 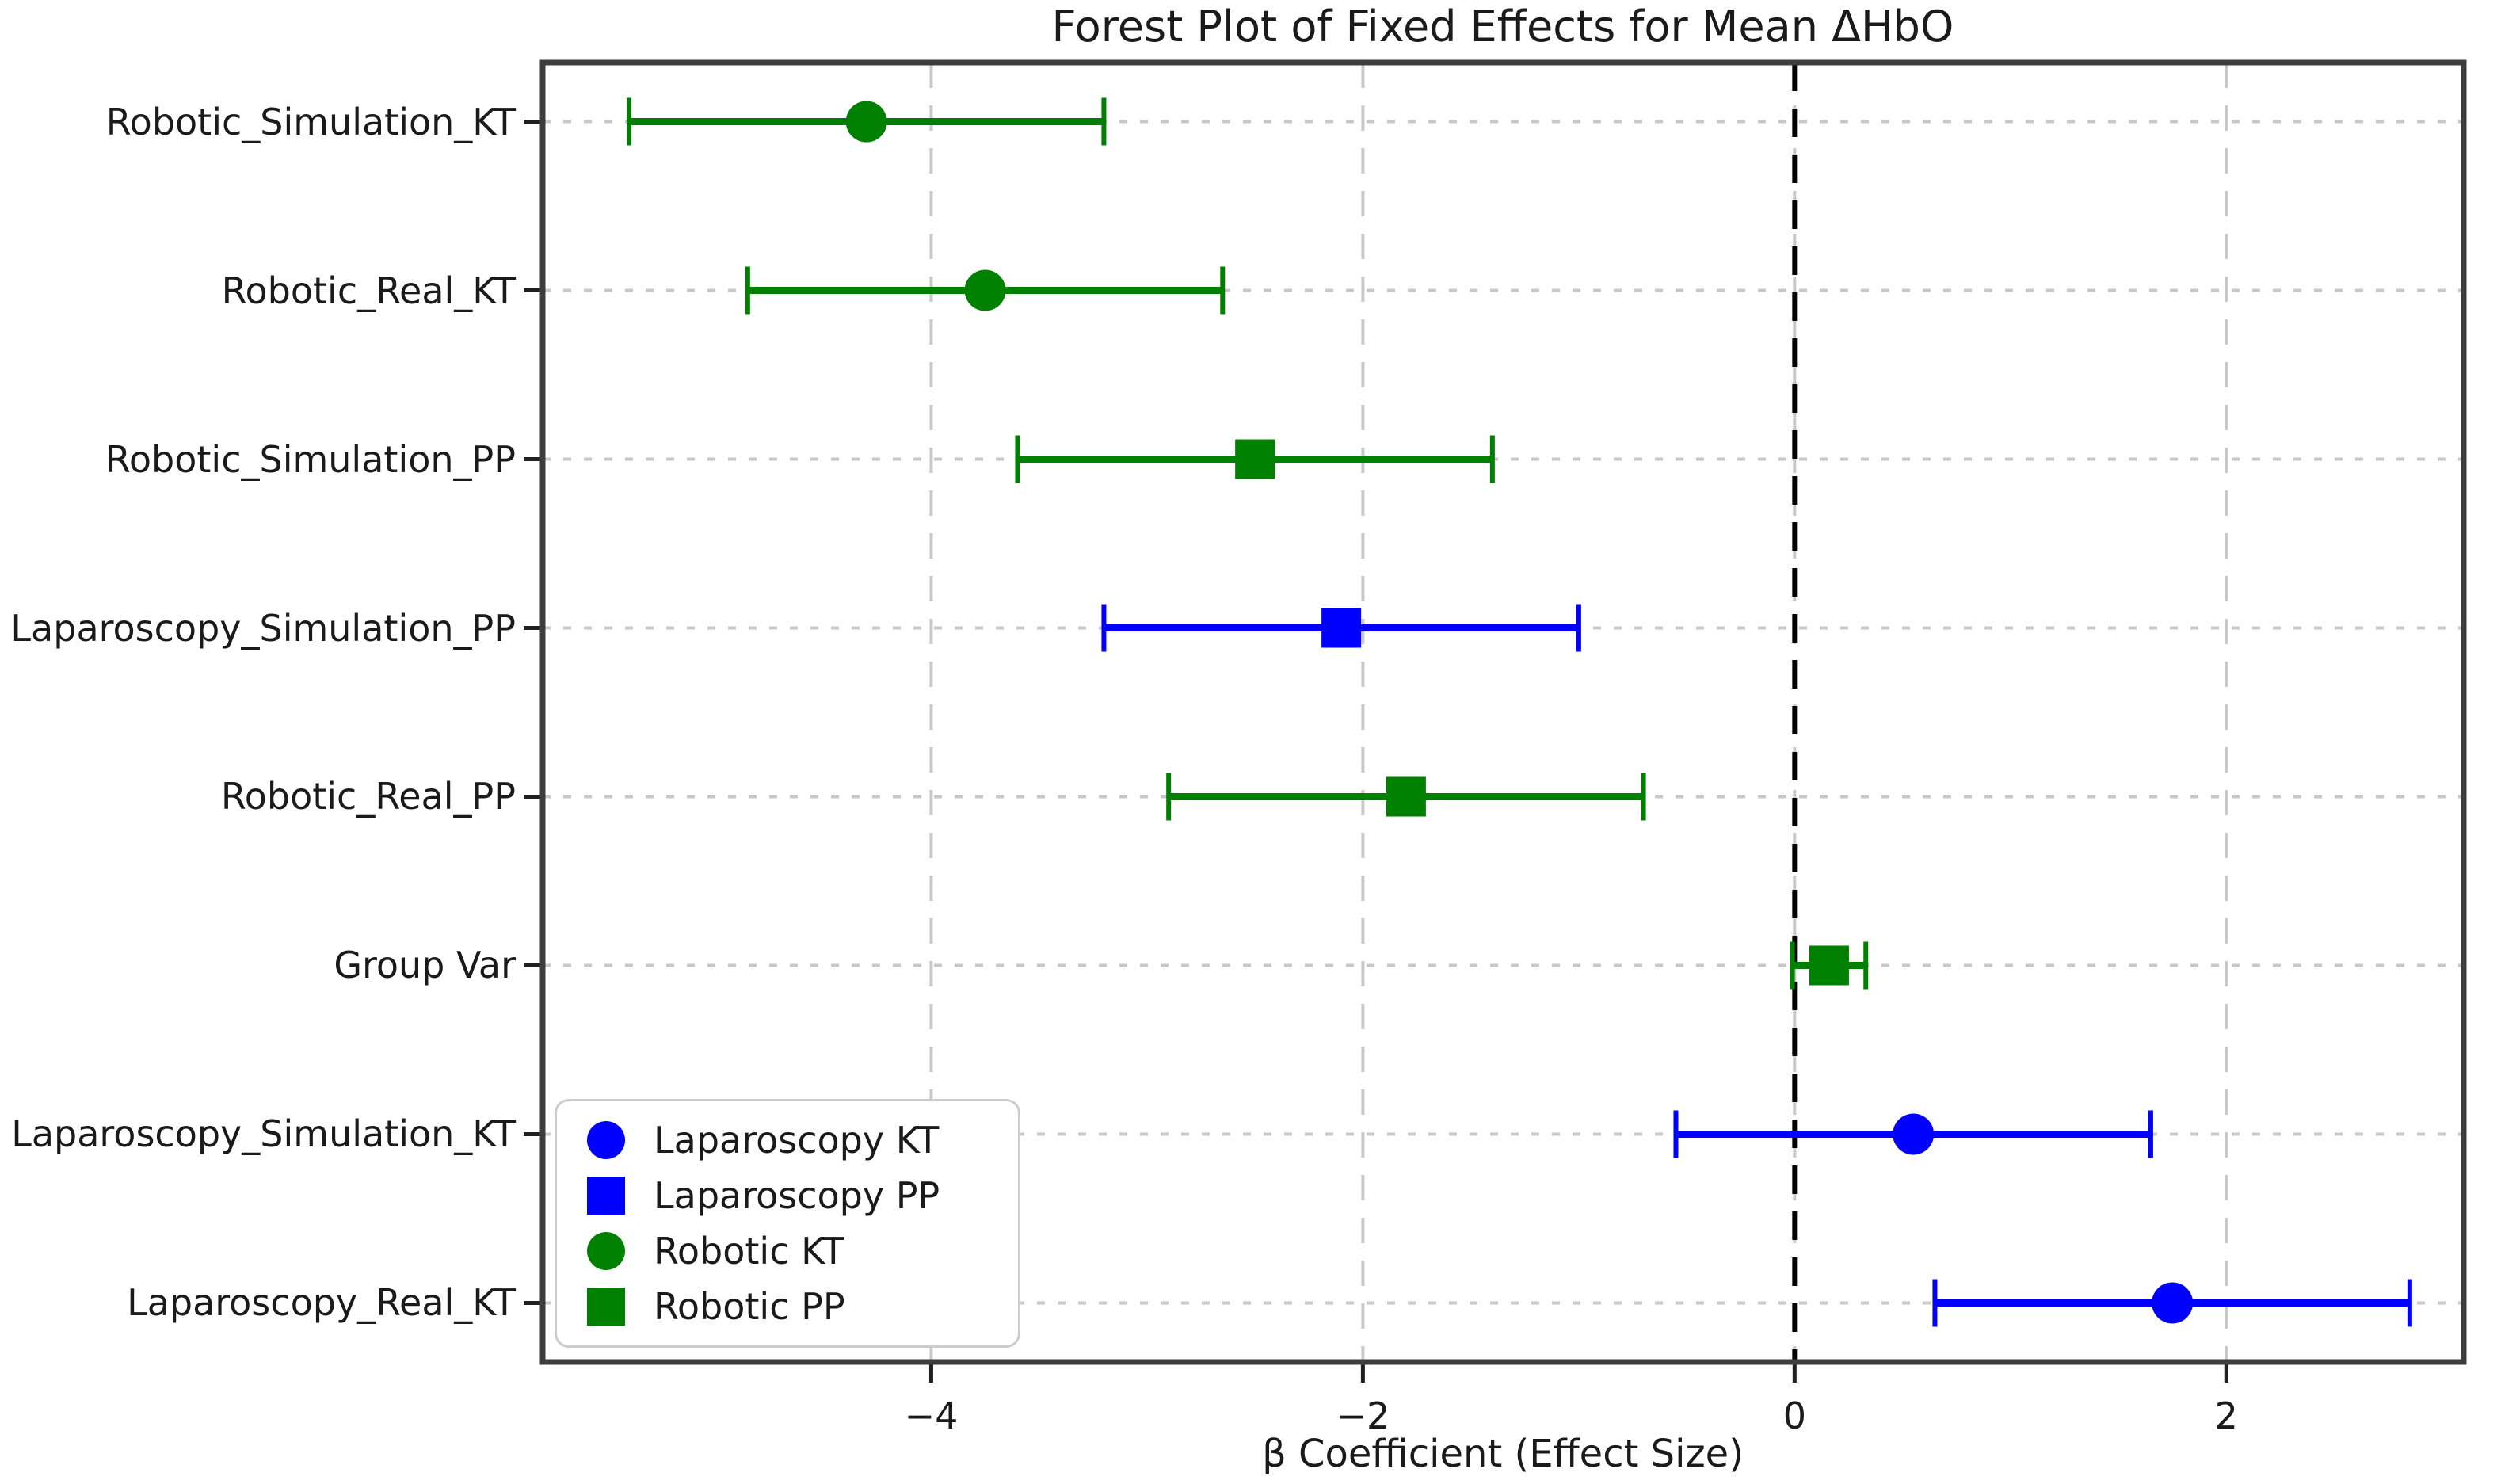 I want to click on legend-entry: Robotic PP, so click(x=802, y=1306).